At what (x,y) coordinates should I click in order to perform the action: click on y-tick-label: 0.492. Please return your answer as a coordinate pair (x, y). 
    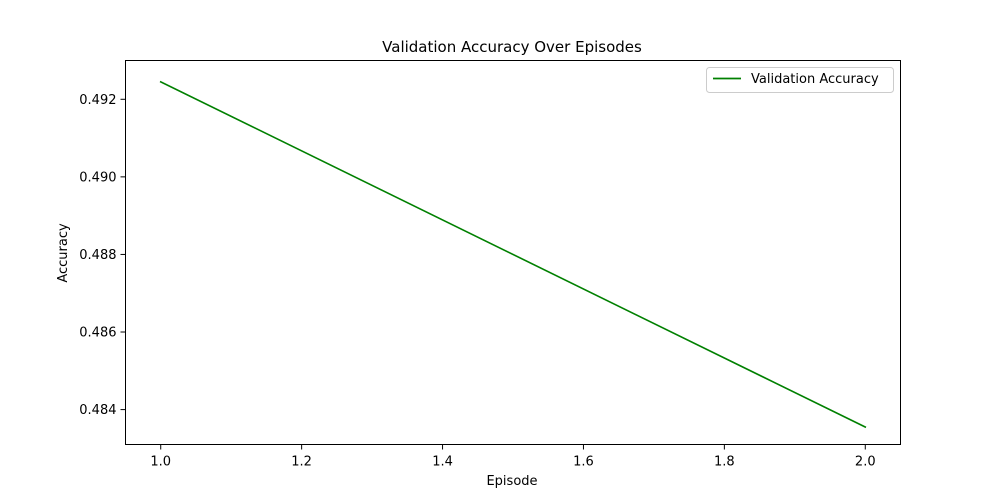
    Looking at the image, I should click on (97, 100).